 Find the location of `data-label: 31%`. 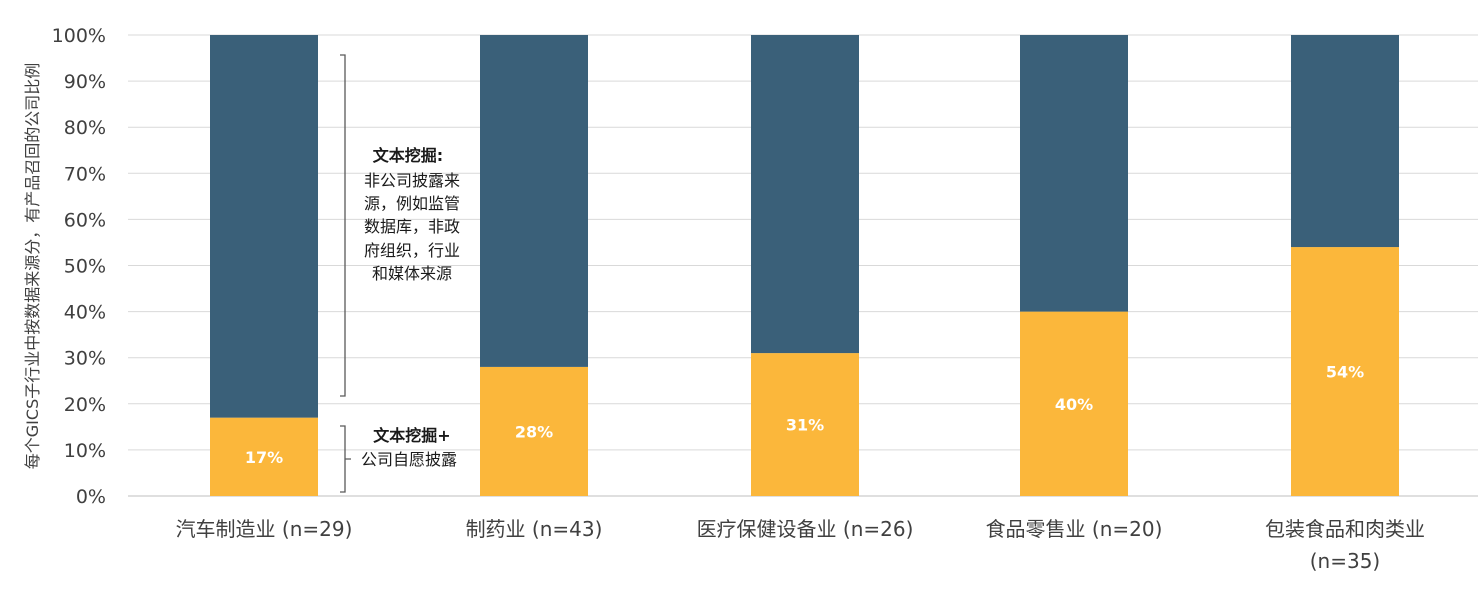

data-label: 31% is located at coordinates (805, 425).